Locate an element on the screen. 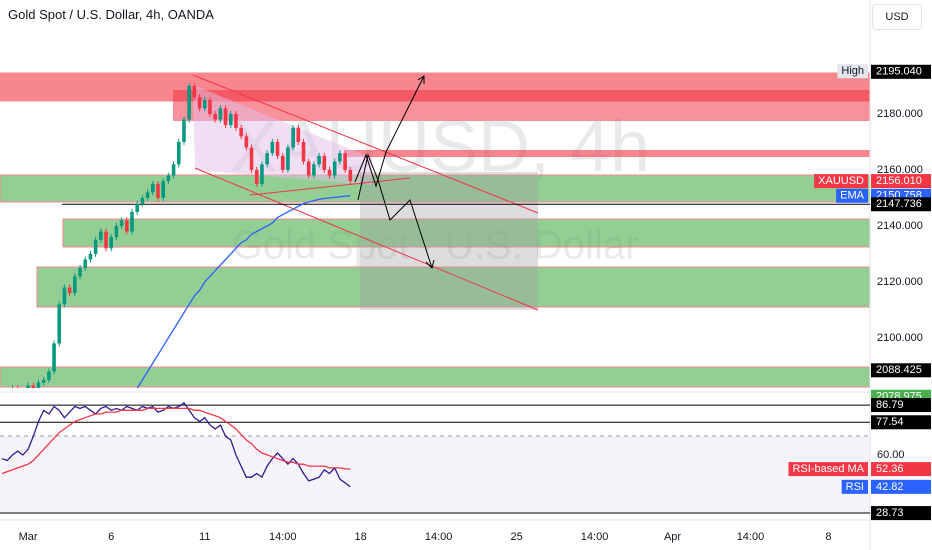  price-label: 77.54 is located at coordinates (890, 422).